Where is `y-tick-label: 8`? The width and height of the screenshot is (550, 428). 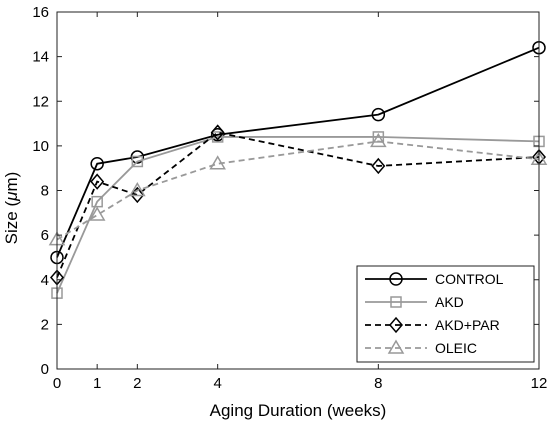
y-tick-label: 8 is located at coordinates (45, 191).